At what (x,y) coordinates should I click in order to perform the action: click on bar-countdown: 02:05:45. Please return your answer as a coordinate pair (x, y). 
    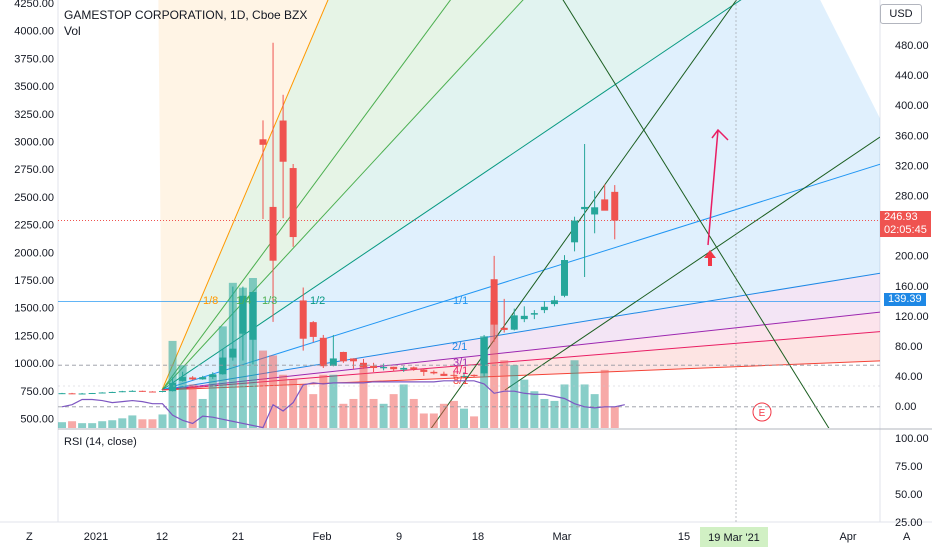
    Looking at the image, I should click on (905, 230).